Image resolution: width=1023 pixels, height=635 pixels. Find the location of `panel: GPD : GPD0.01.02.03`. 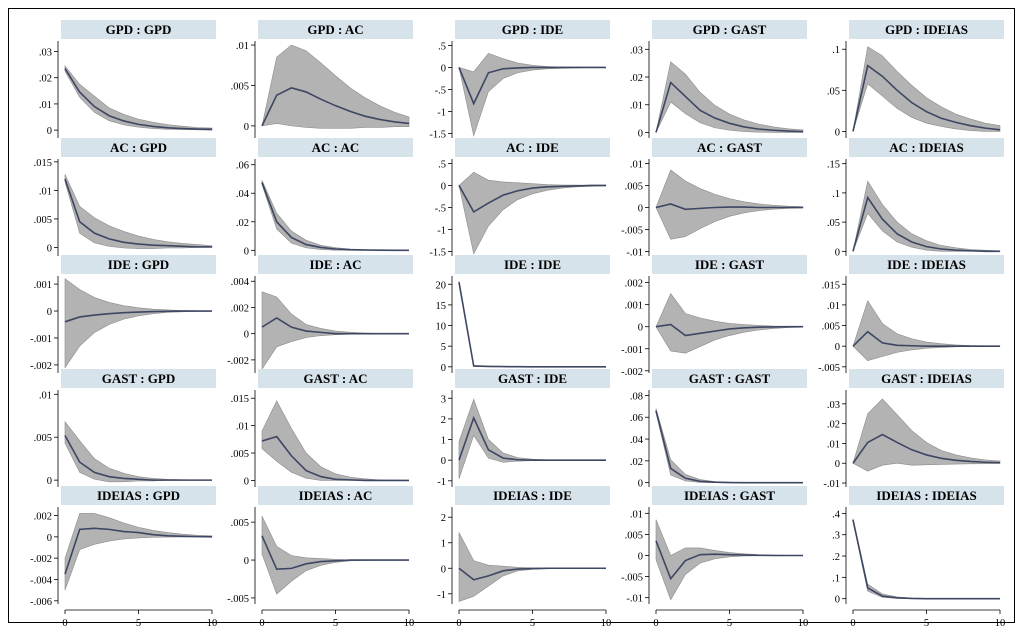

panel: GPD : GPD0.01.02.03 is located at coordinates (127, 79).